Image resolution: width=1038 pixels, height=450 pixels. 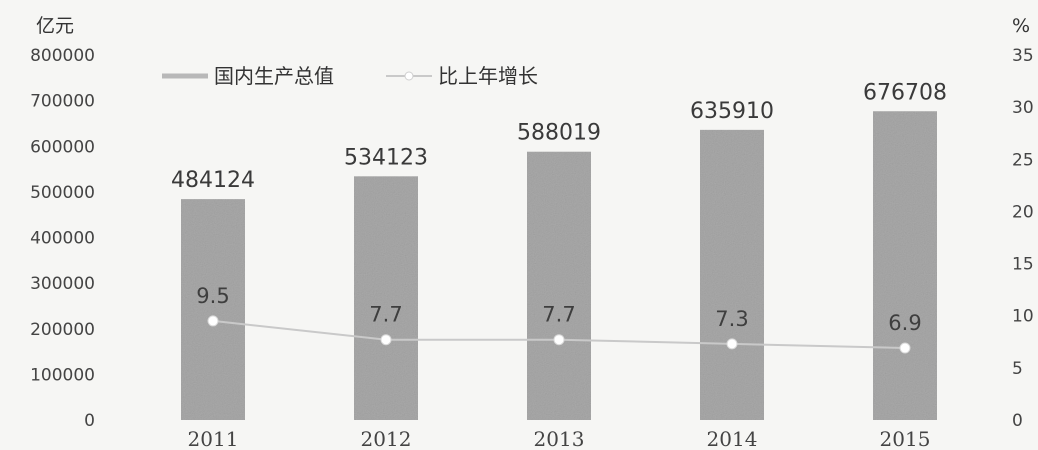 What do you see at coordinates (731, 319) in the screenshot?
I see `growth-value-label: 7.3` at bounding box center [731, 319].